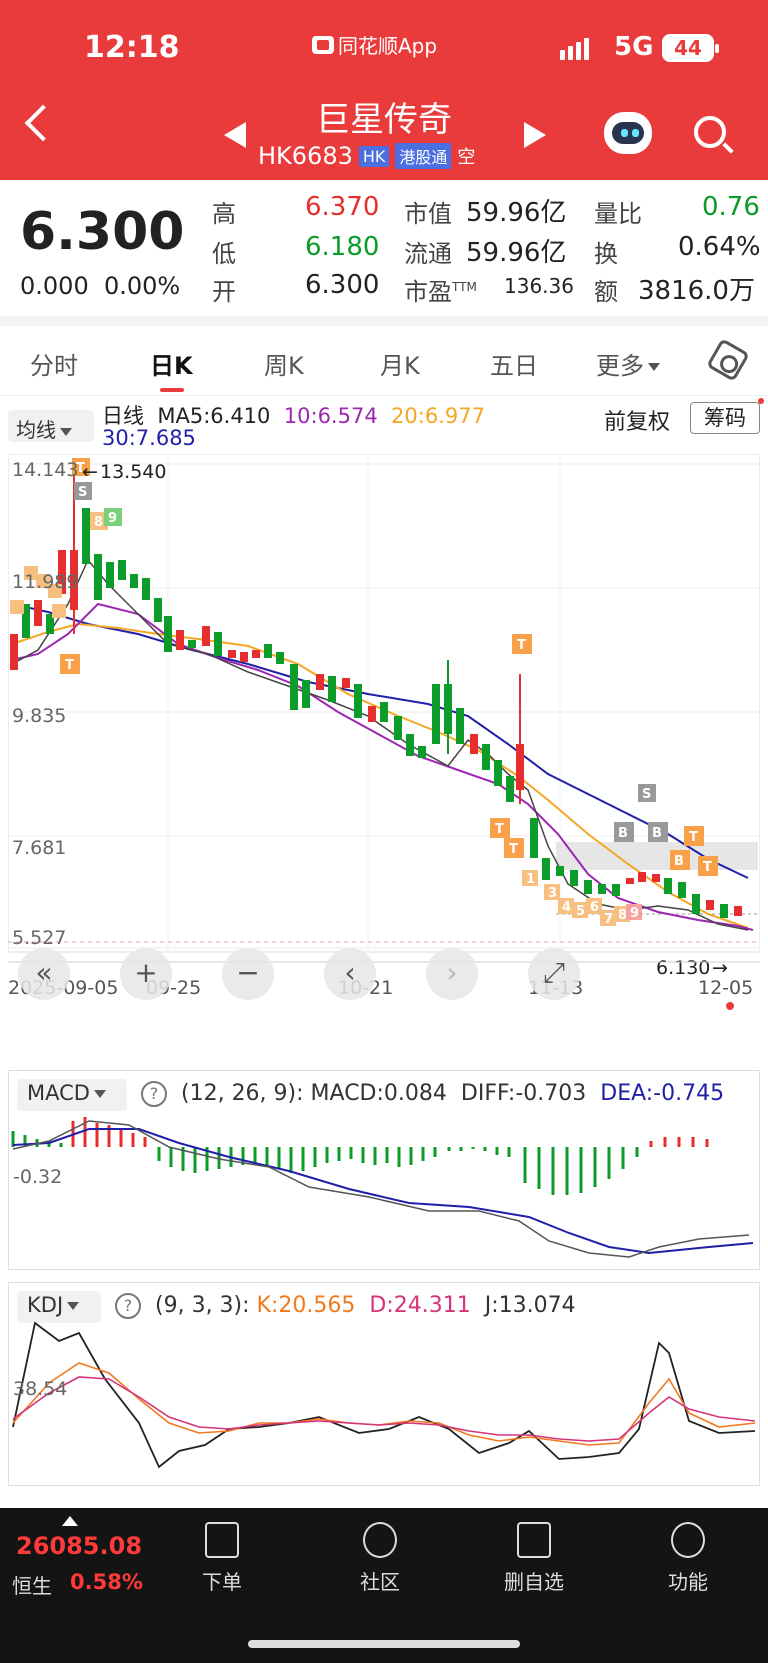  Describe the element at coordinates (535, 135) in the screenshot. I see `next-stock-icon` at that location.